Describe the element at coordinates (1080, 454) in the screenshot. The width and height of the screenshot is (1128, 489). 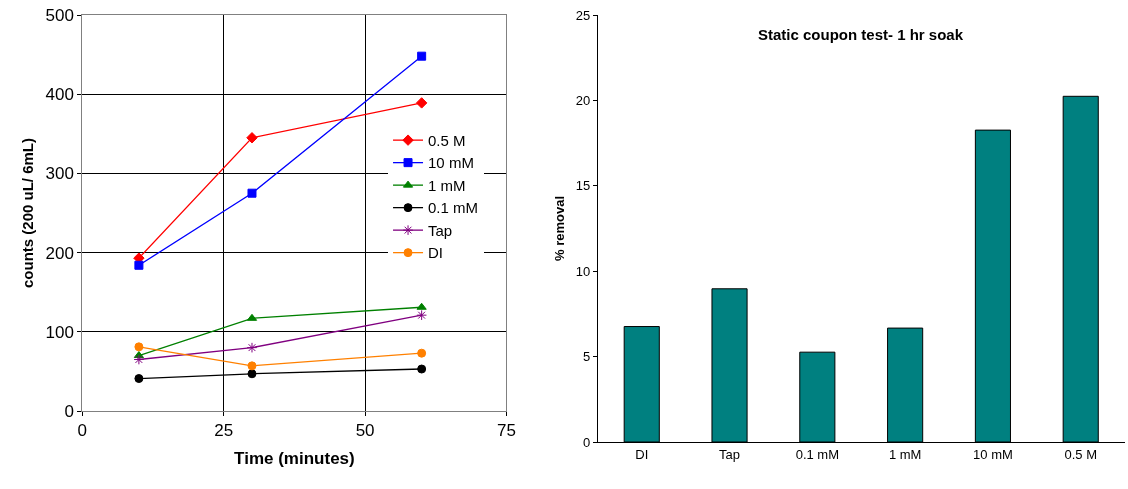
I see `x-tick-label: 0.5 M` at that location.